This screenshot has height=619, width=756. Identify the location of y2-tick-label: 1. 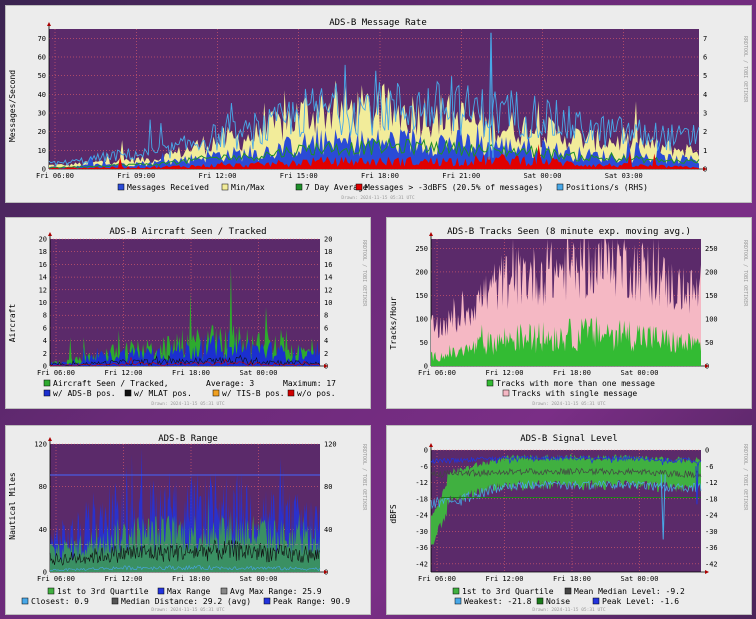
(705, 151).